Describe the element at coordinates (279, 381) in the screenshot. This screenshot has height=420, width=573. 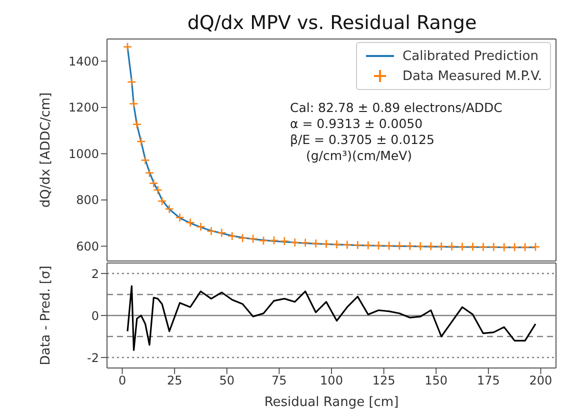
I see `x-tick-label: 75` at that location.